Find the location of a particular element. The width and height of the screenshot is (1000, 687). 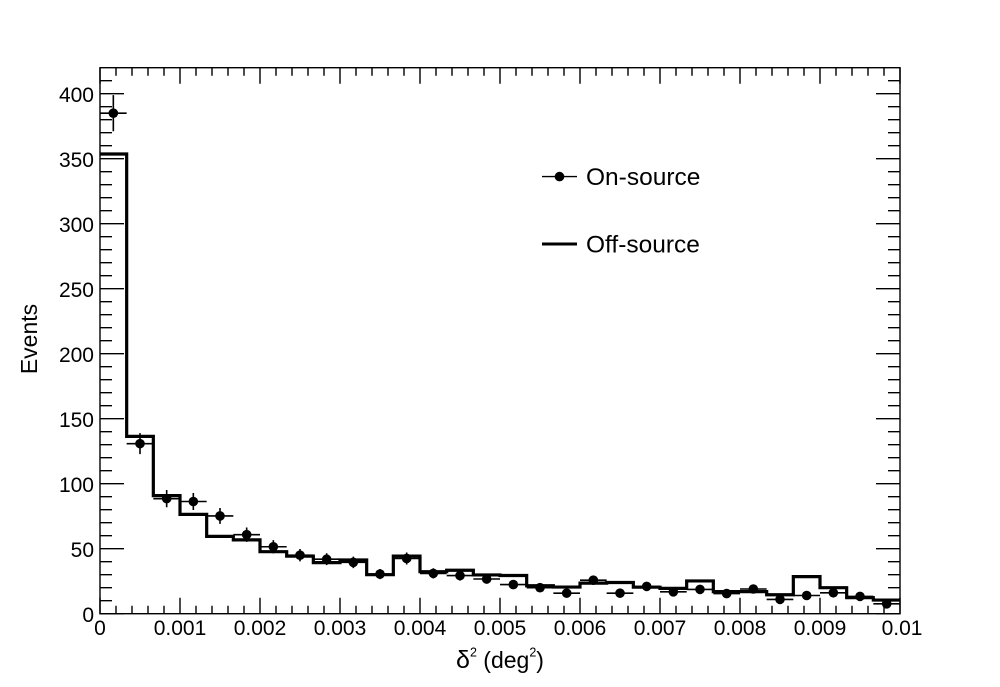

svg-text: 150 is located at coordinates (76, 420).